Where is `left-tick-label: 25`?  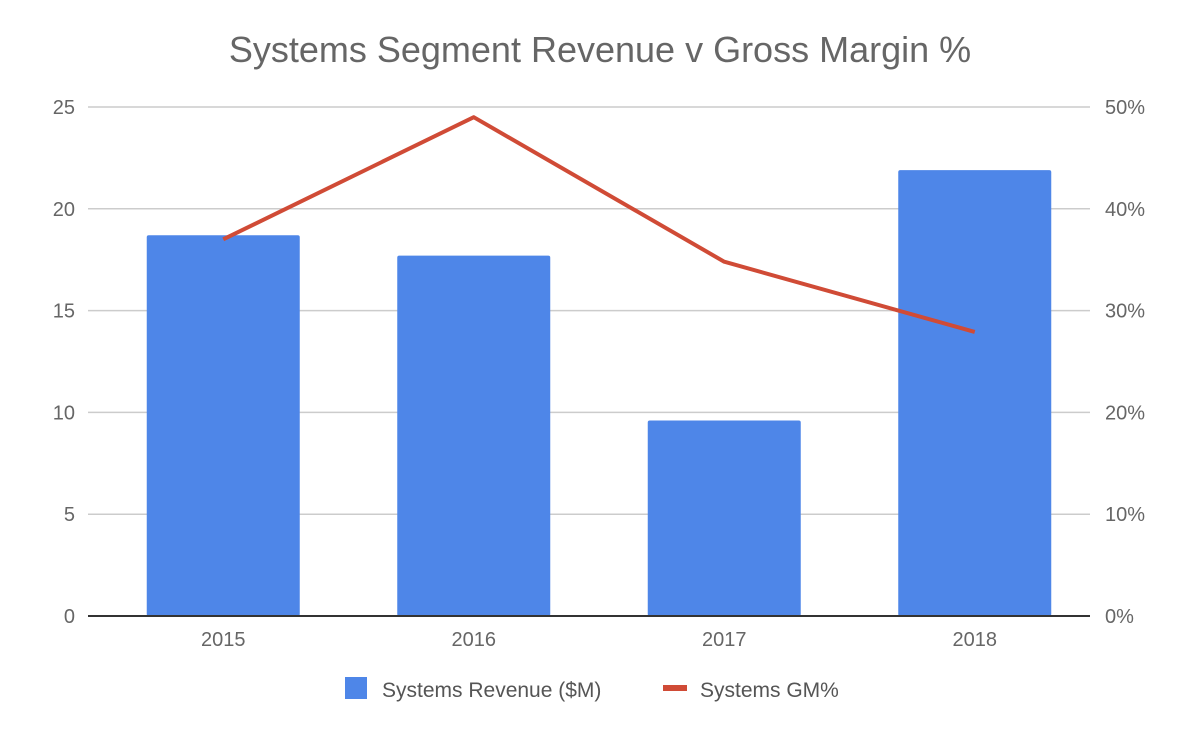 left-tick-label: 25 is located at coordinates (64, 108).